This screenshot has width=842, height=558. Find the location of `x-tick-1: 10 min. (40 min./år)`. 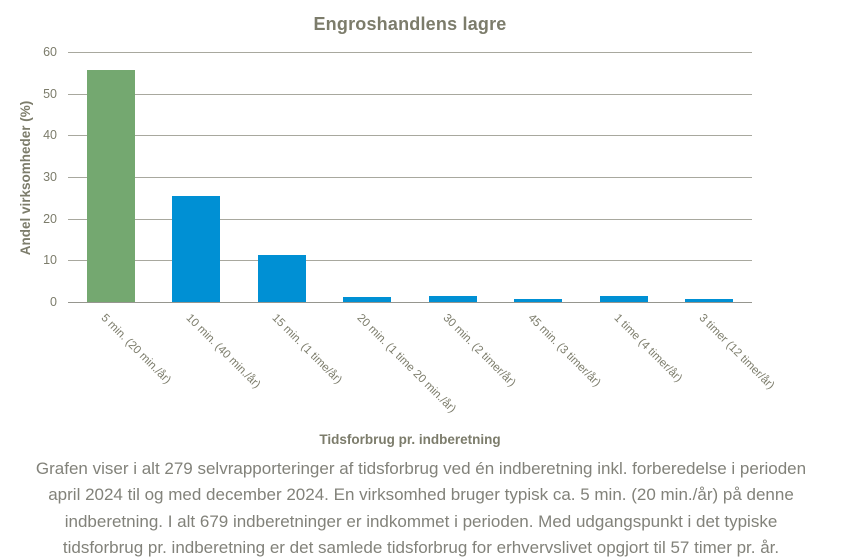

x-tick-1: 10 min. (40 min./år) is located at coordinates (223, 351).